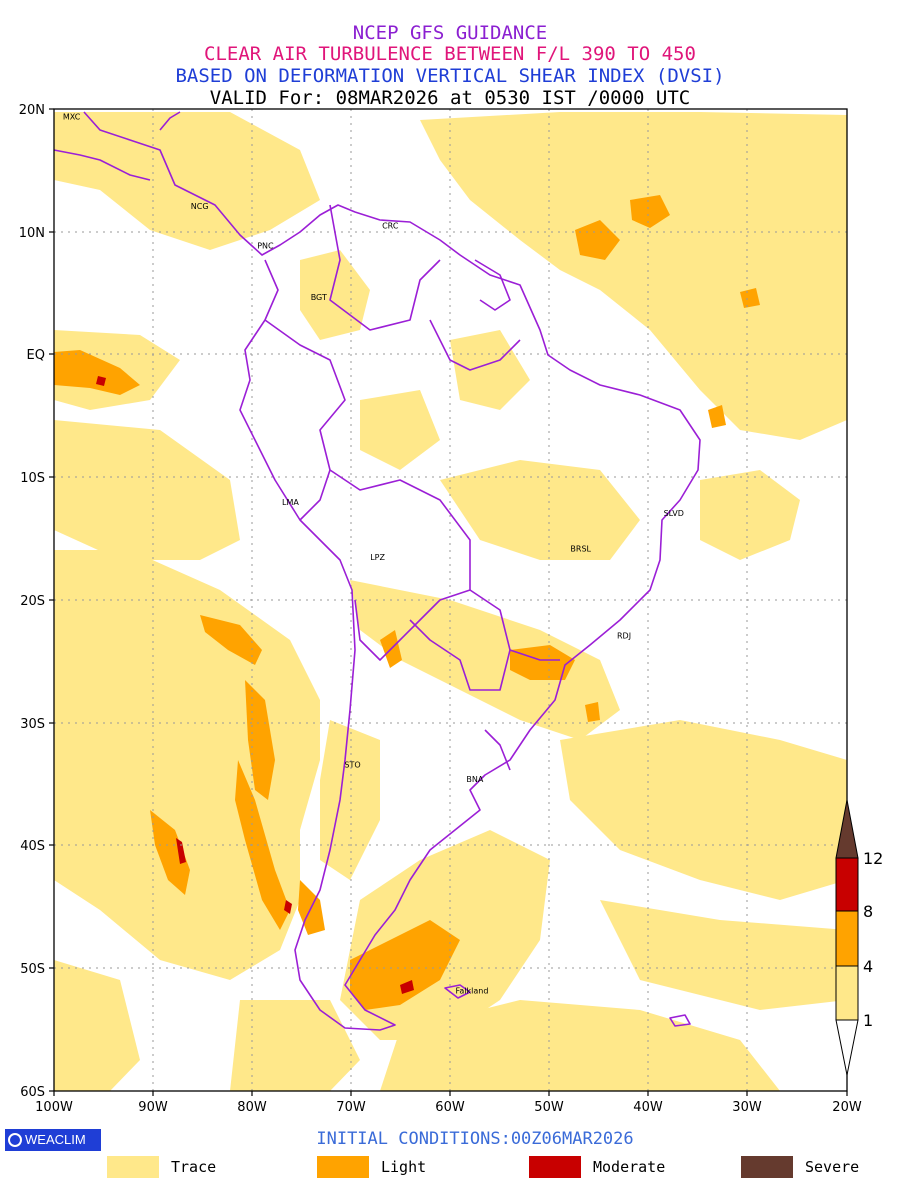  I want to click on colorbar-light, so click(847, 938).